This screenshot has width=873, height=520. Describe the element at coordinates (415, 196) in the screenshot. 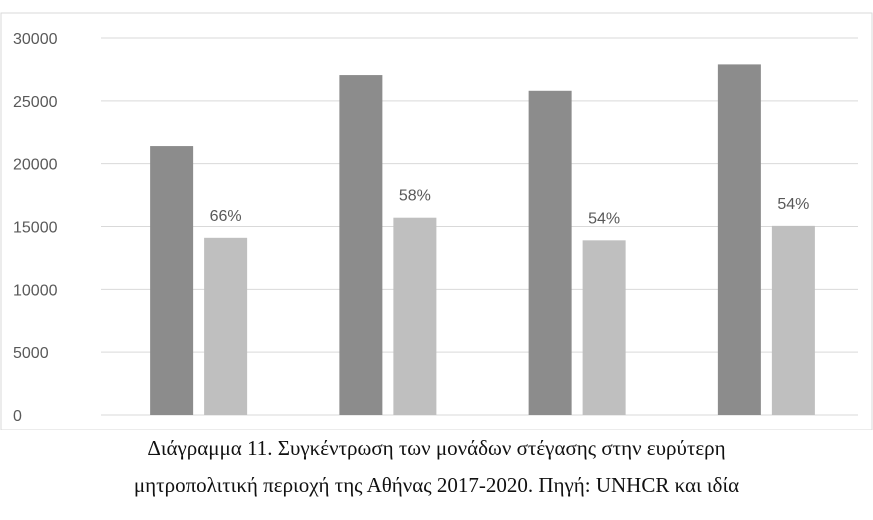

I see `data-label: 58%` at that location.